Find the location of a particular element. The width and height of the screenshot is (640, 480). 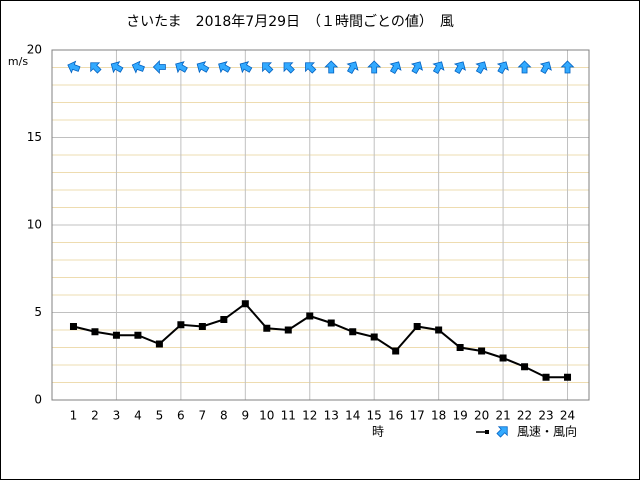

x-tick-label: 11 is located at coordinates (288, 416).